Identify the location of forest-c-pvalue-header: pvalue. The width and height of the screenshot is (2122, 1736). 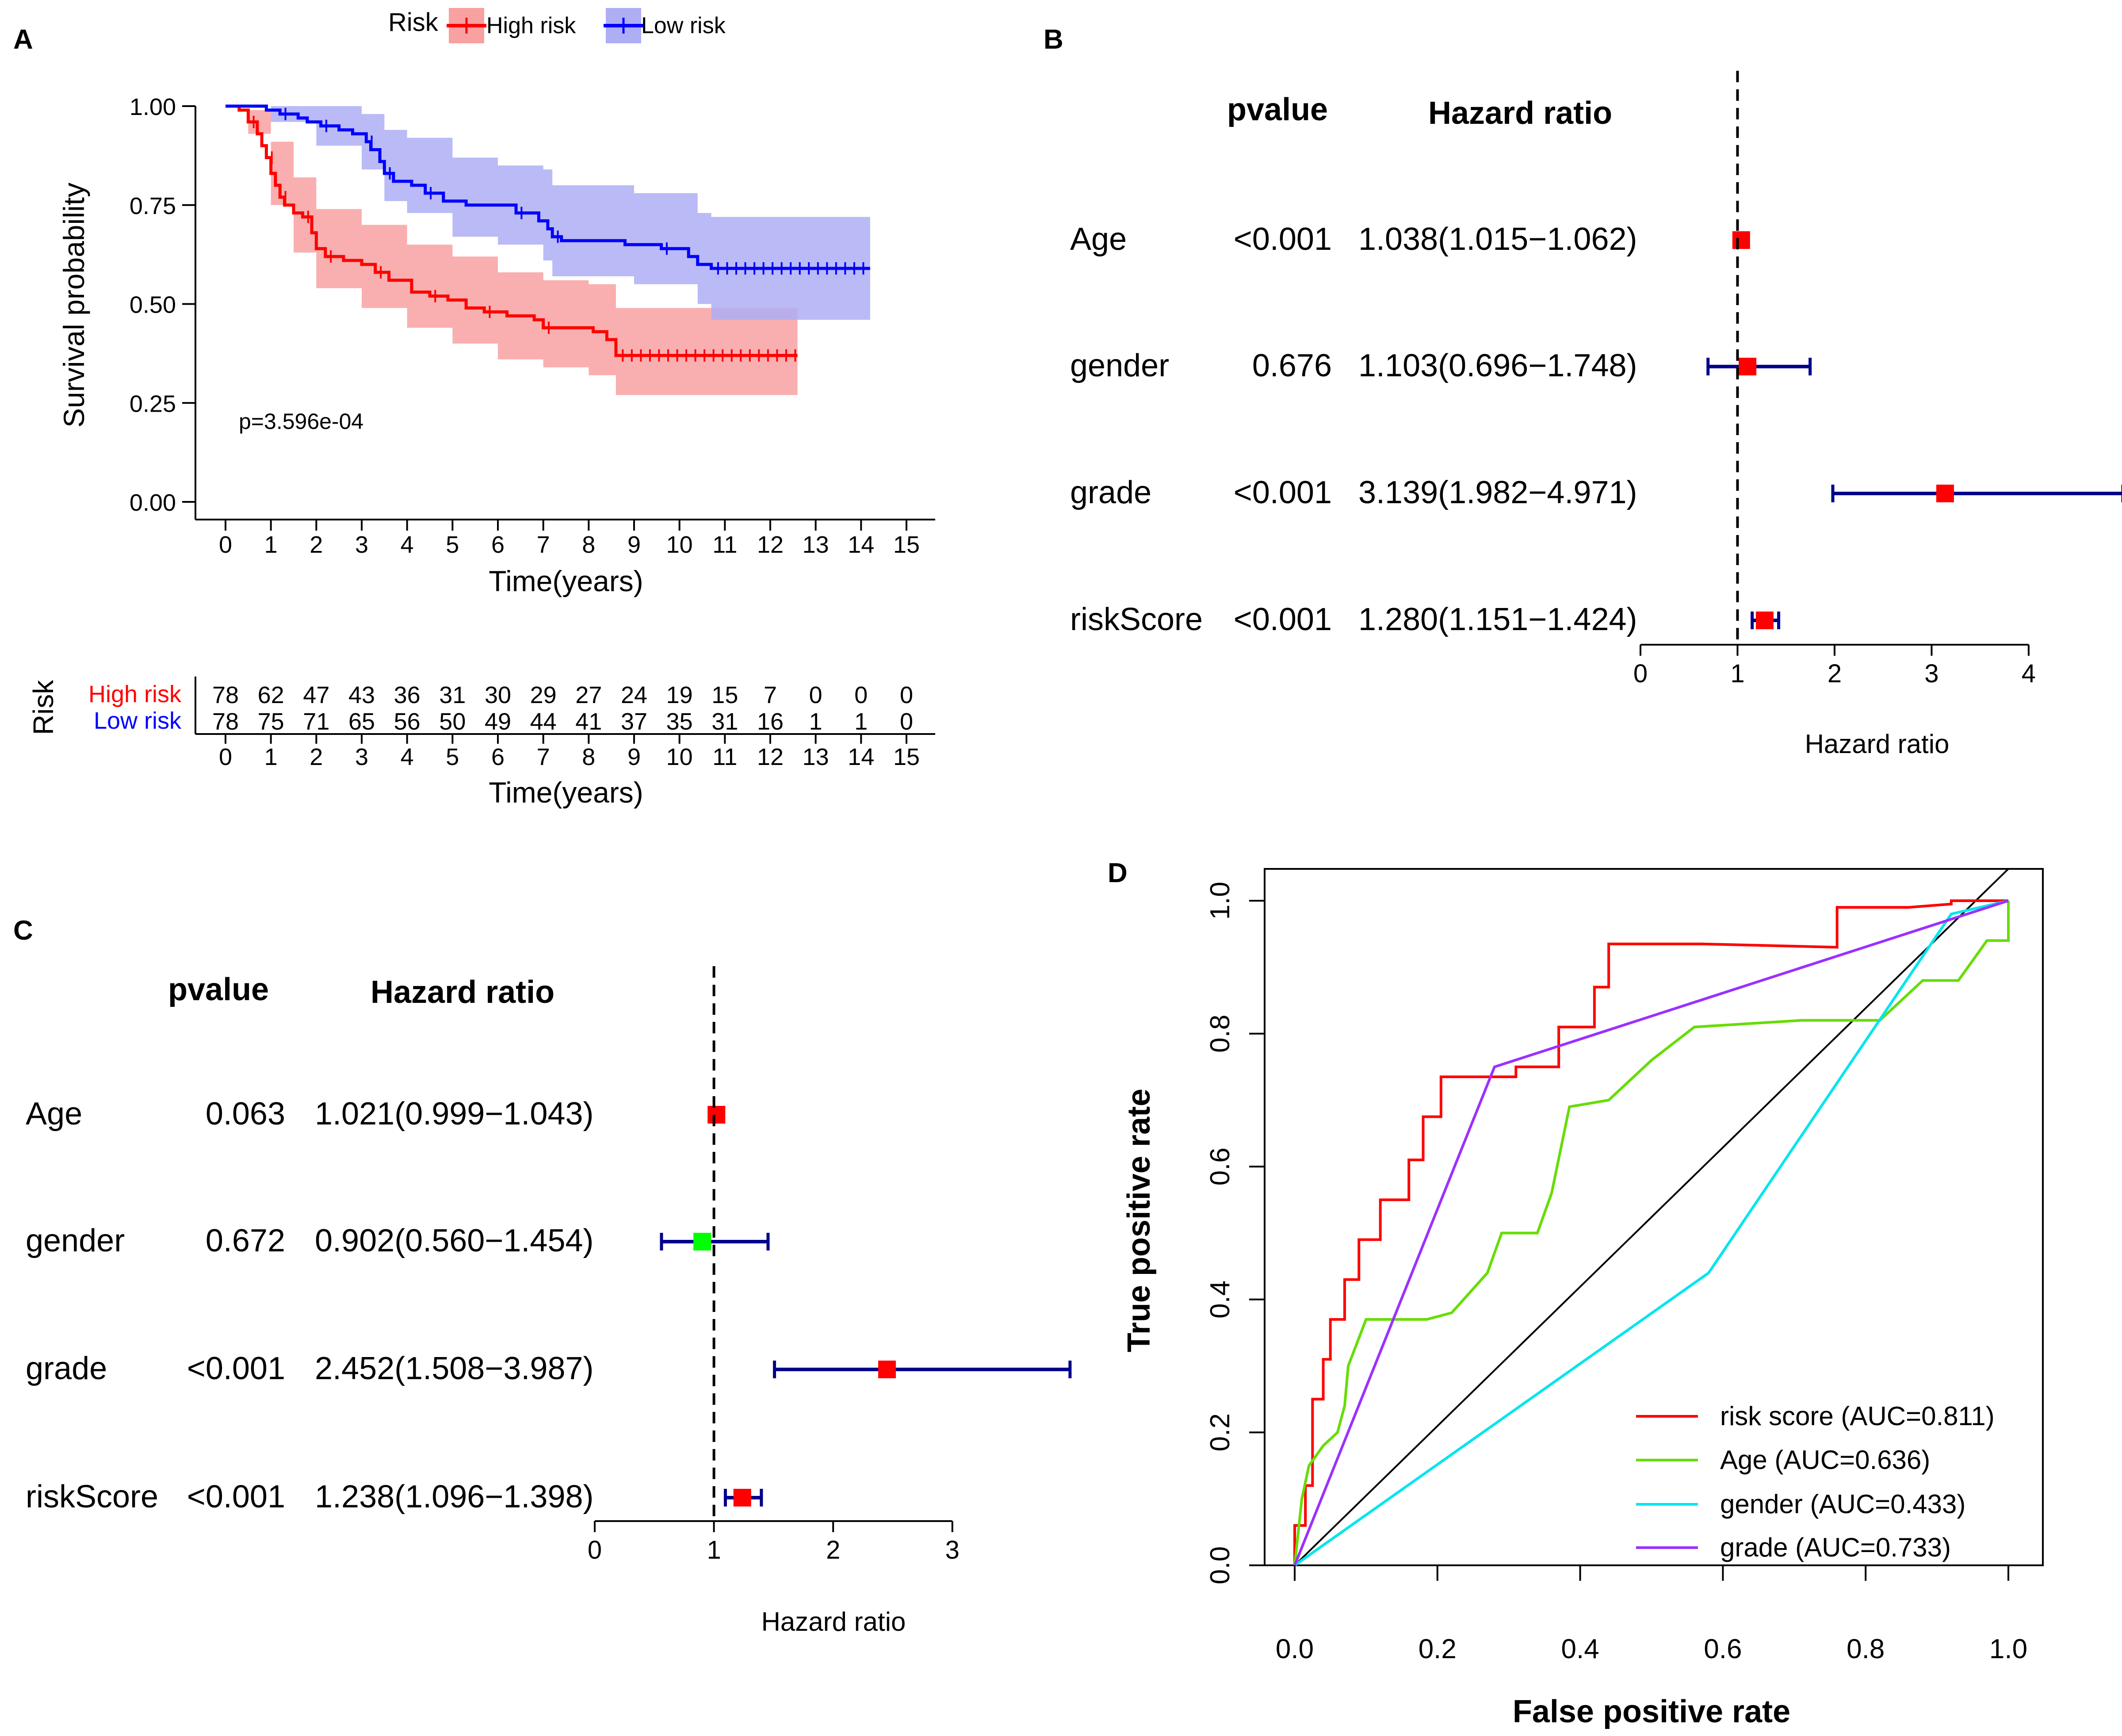
(218, 989).